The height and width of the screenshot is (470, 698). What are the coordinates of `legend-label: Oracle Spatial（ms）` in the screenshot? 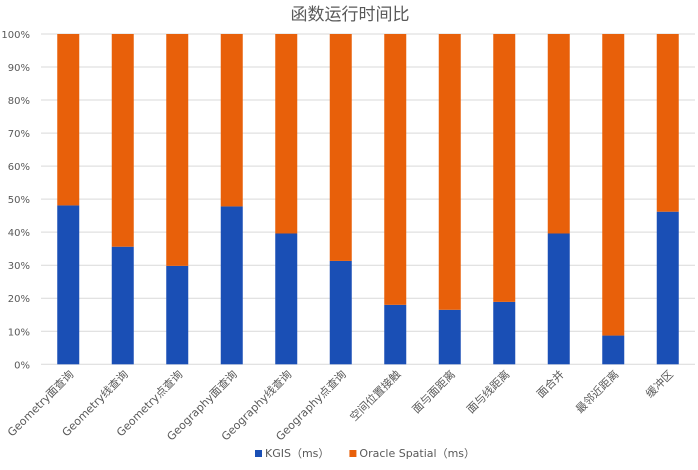 It's located at (417, 453).